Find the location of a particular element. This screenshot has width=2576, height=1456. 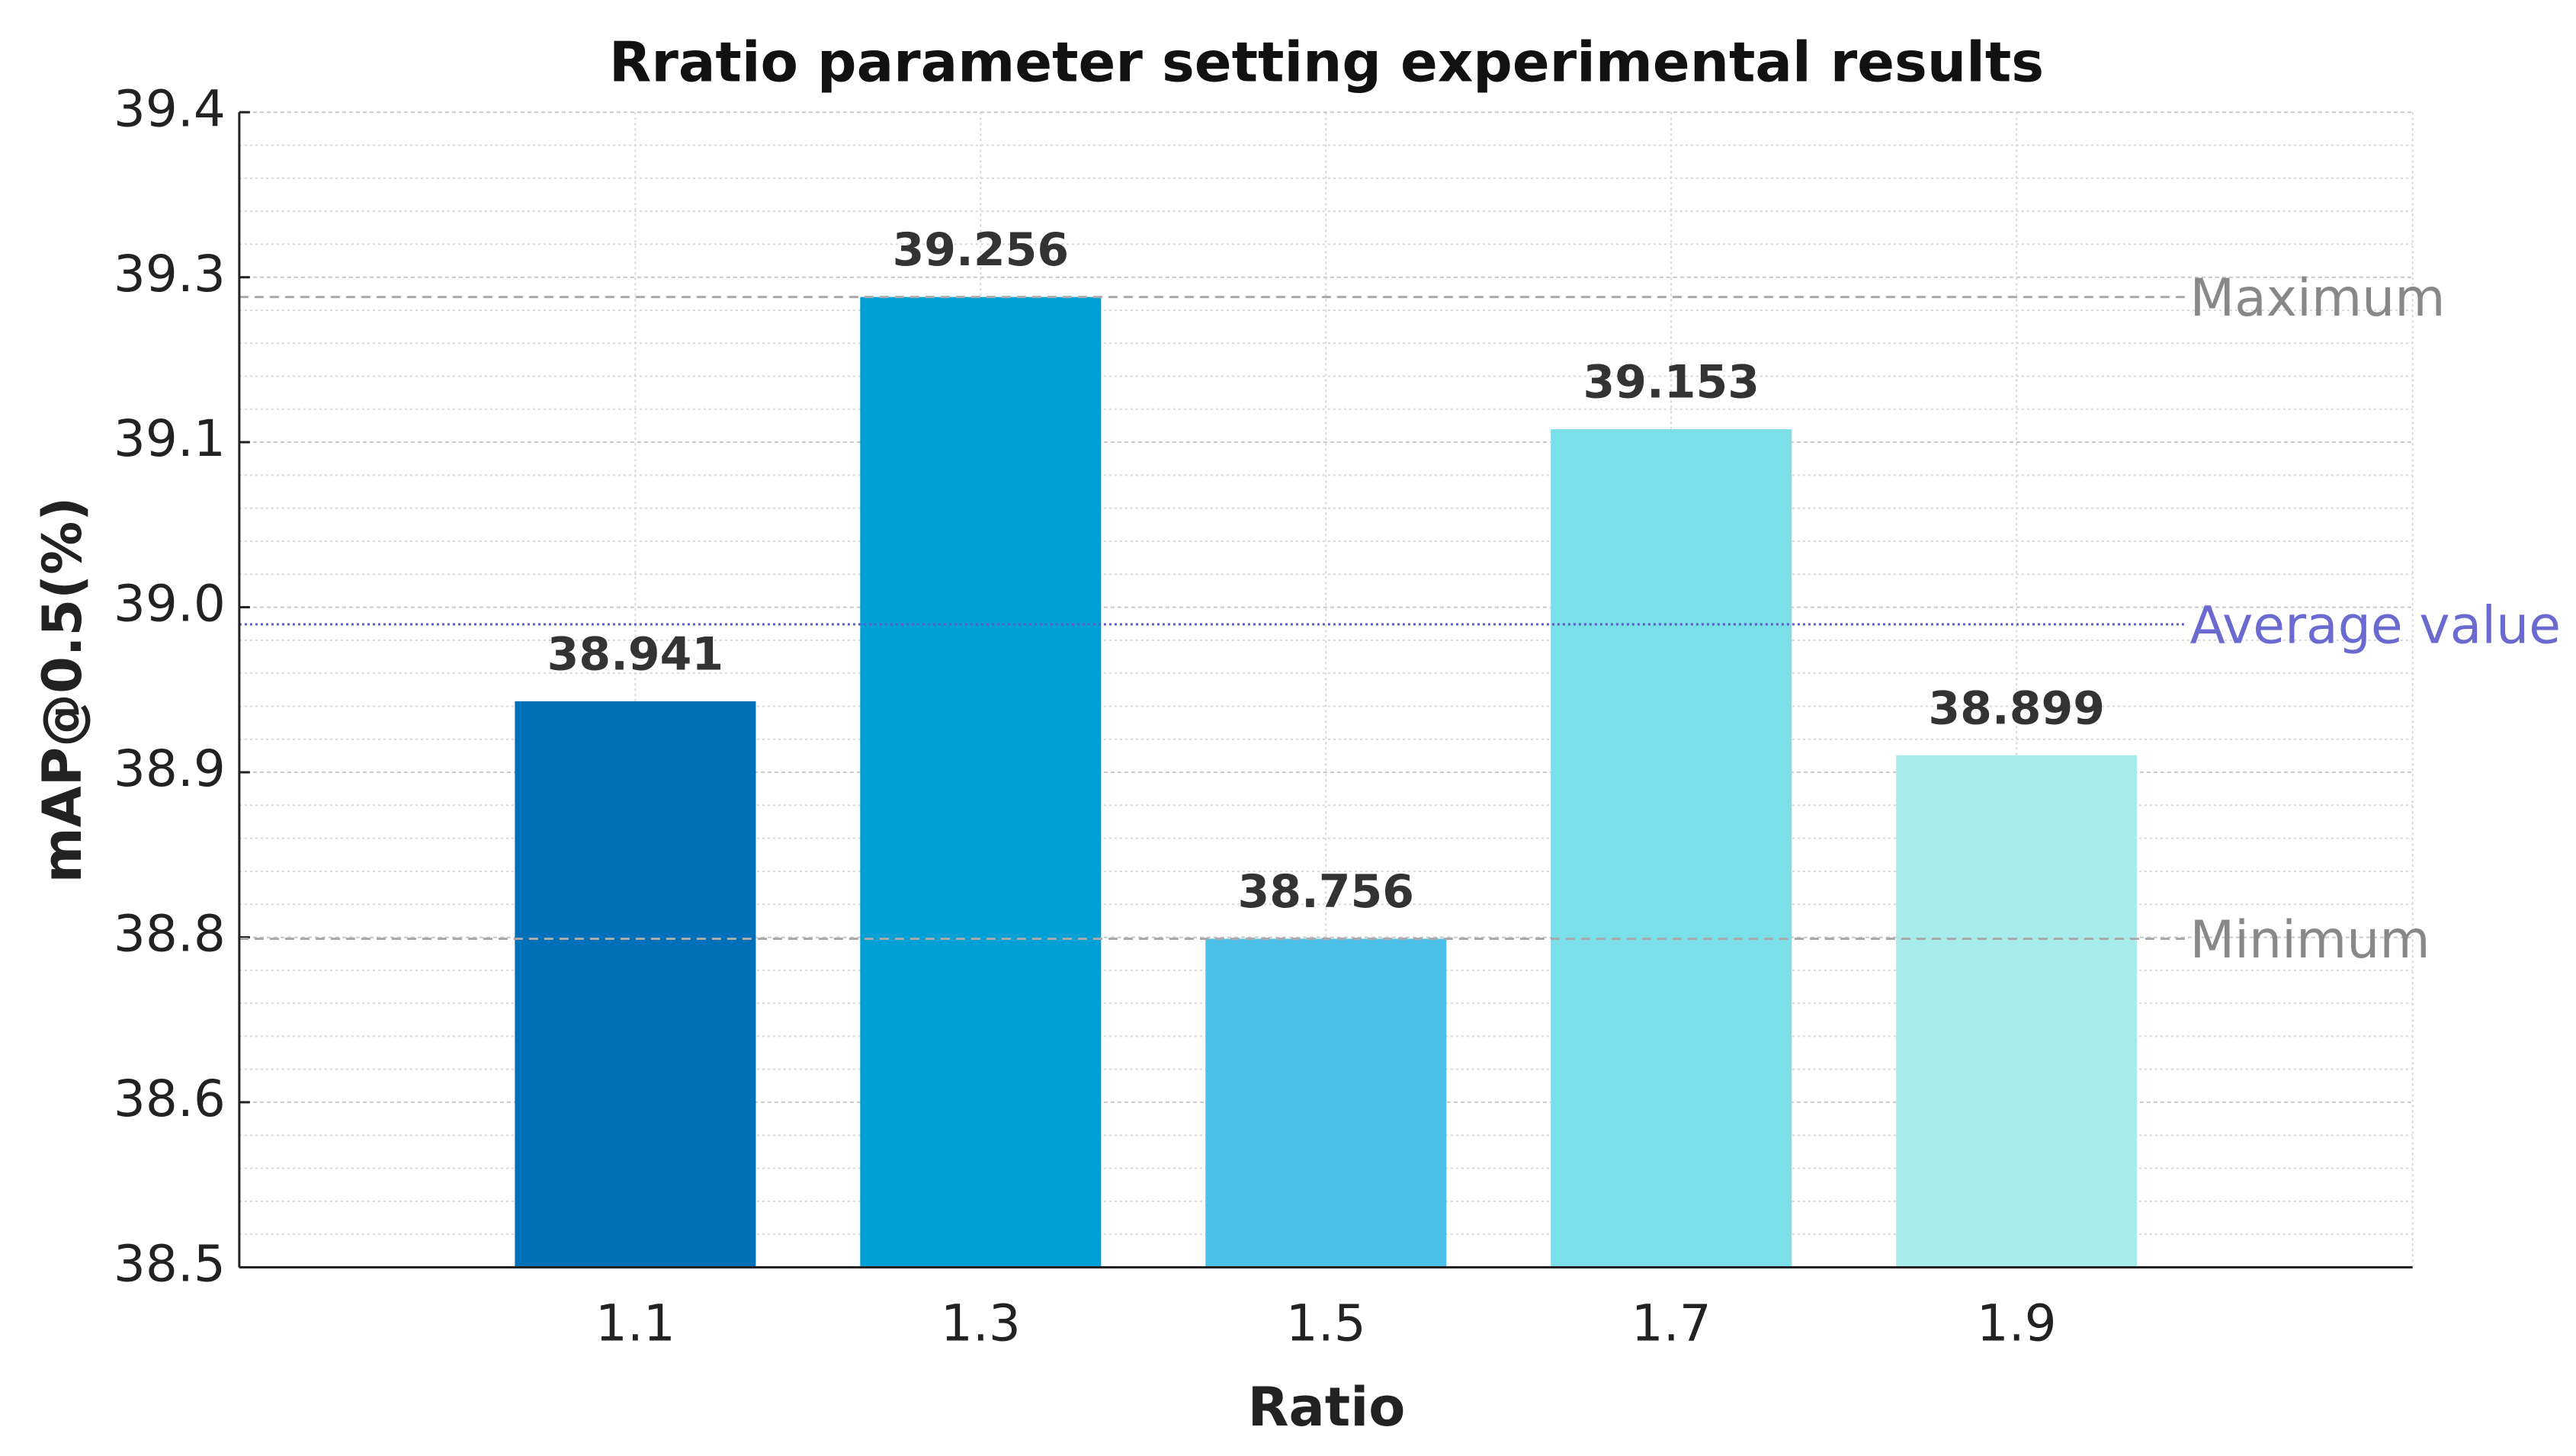

data-label: 39.256 is located at coordinates (981, 250).